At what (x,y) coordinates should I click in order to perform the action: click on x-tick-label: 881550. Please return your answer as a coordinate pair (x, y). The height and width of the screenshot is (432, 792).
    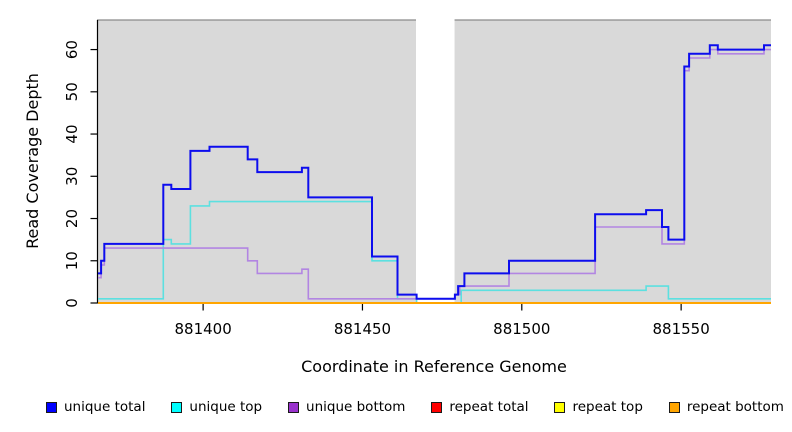
    Looking at the image, I should click on (681, 329).